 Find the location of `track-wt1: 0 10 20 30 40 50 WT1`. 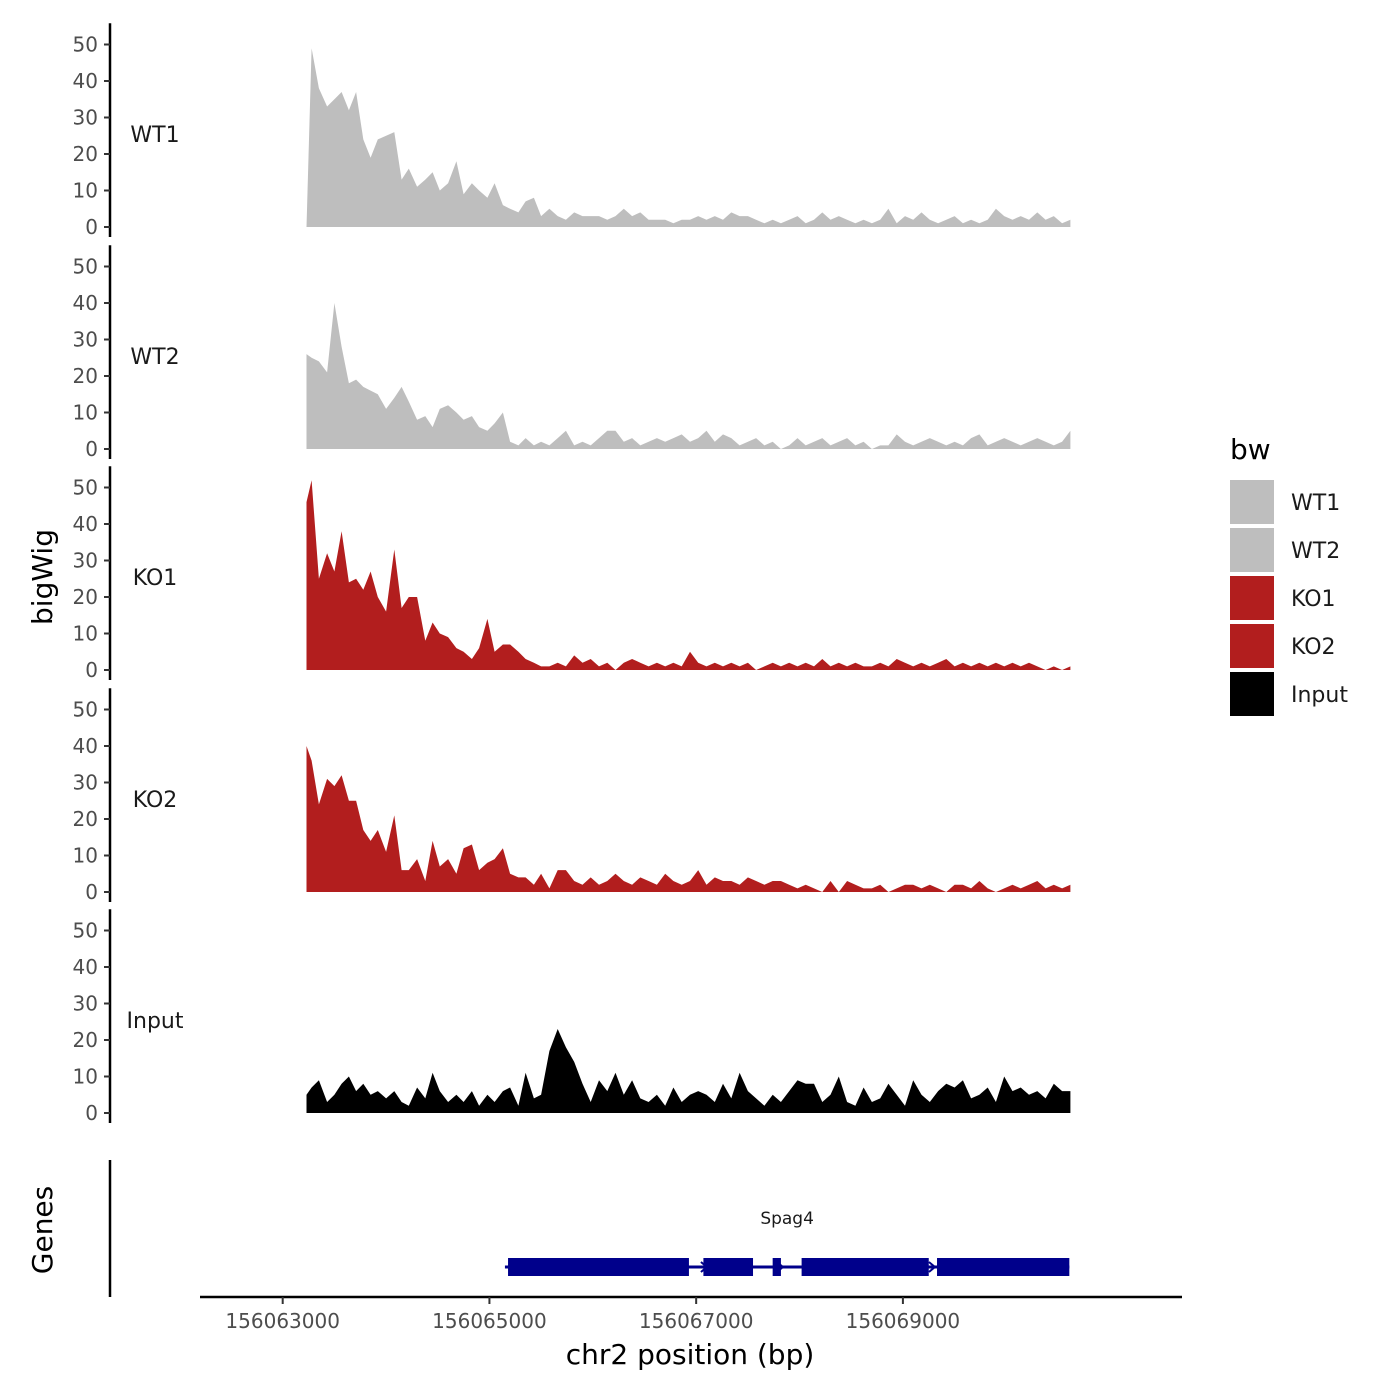

track-wt1: 0 10 20 30 40 50 WT1 is located at coordinates (572, 131).